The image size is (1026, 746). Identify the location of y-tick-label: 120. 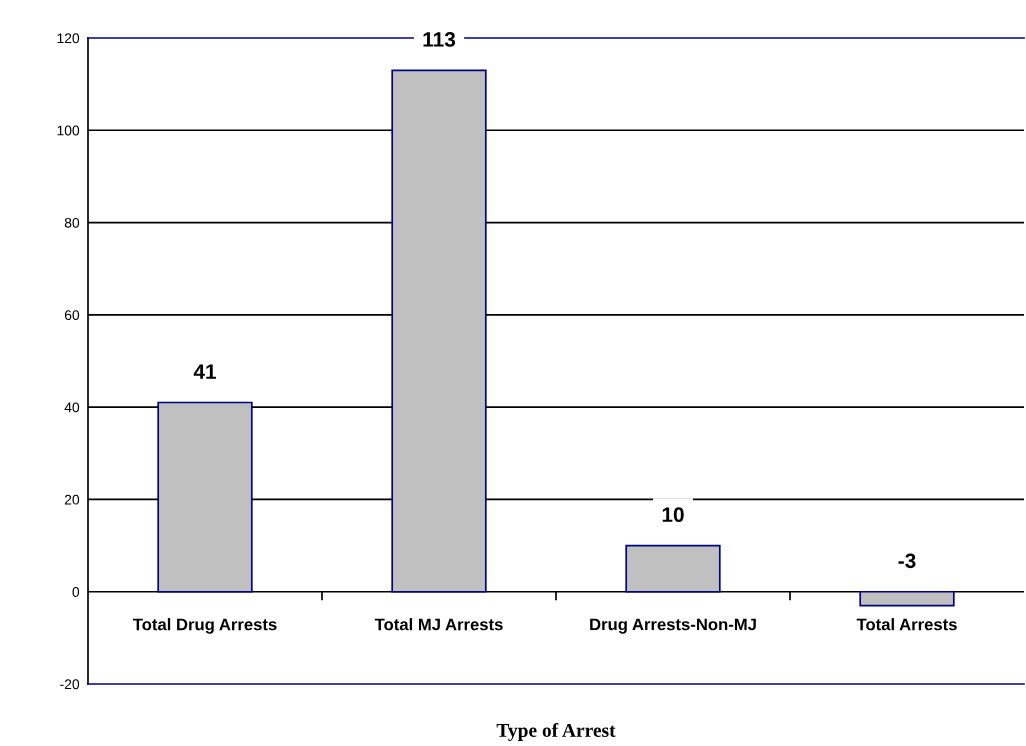
(68, 38).